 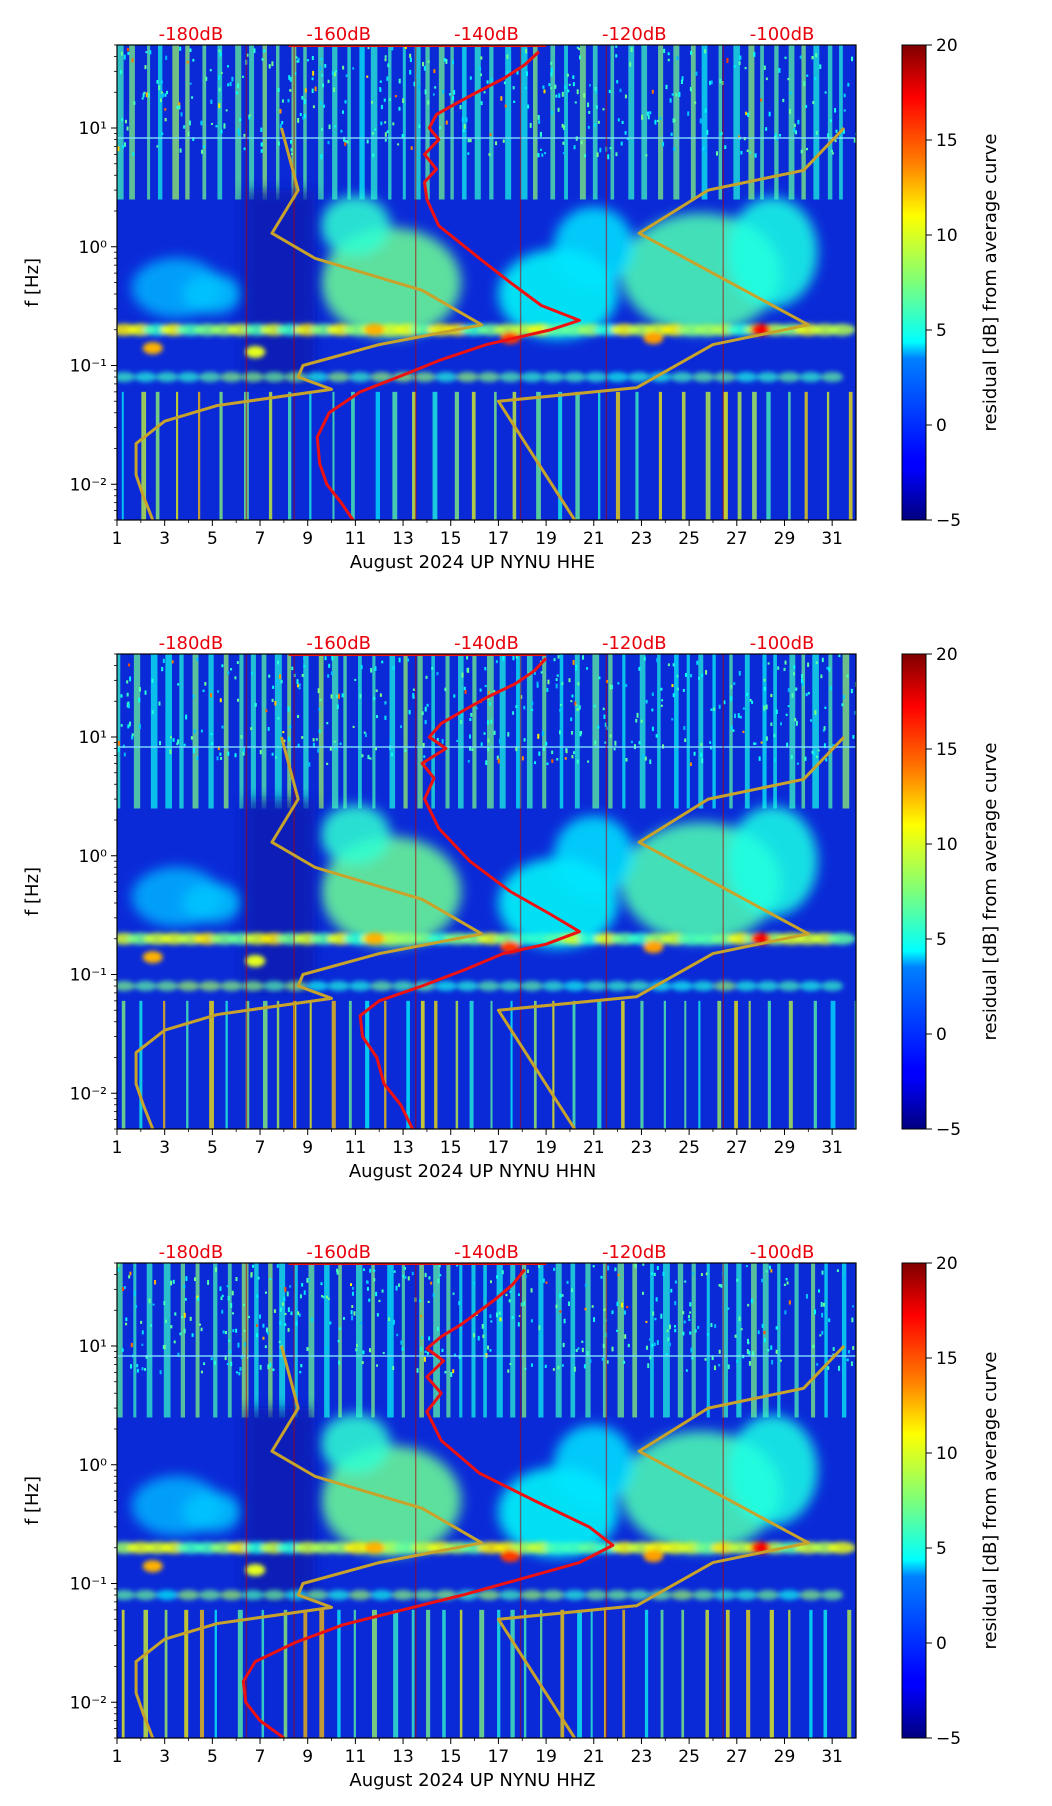 I want to click on x-tick-label: 21, so click(x=594, y=1148).